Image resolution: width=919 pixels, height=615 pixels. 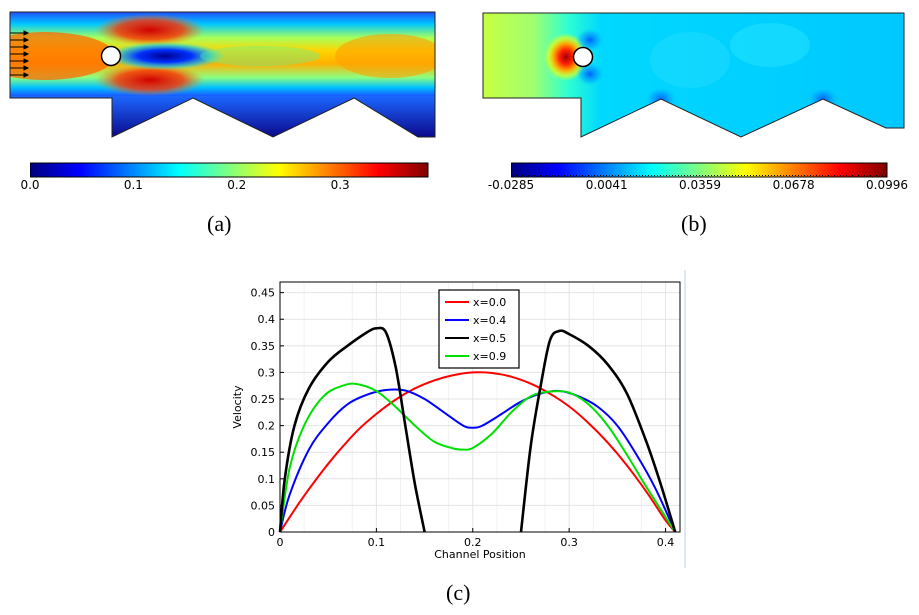 I want to click on colorbar-tick-label: 0.2, so click(x=237, y=185).